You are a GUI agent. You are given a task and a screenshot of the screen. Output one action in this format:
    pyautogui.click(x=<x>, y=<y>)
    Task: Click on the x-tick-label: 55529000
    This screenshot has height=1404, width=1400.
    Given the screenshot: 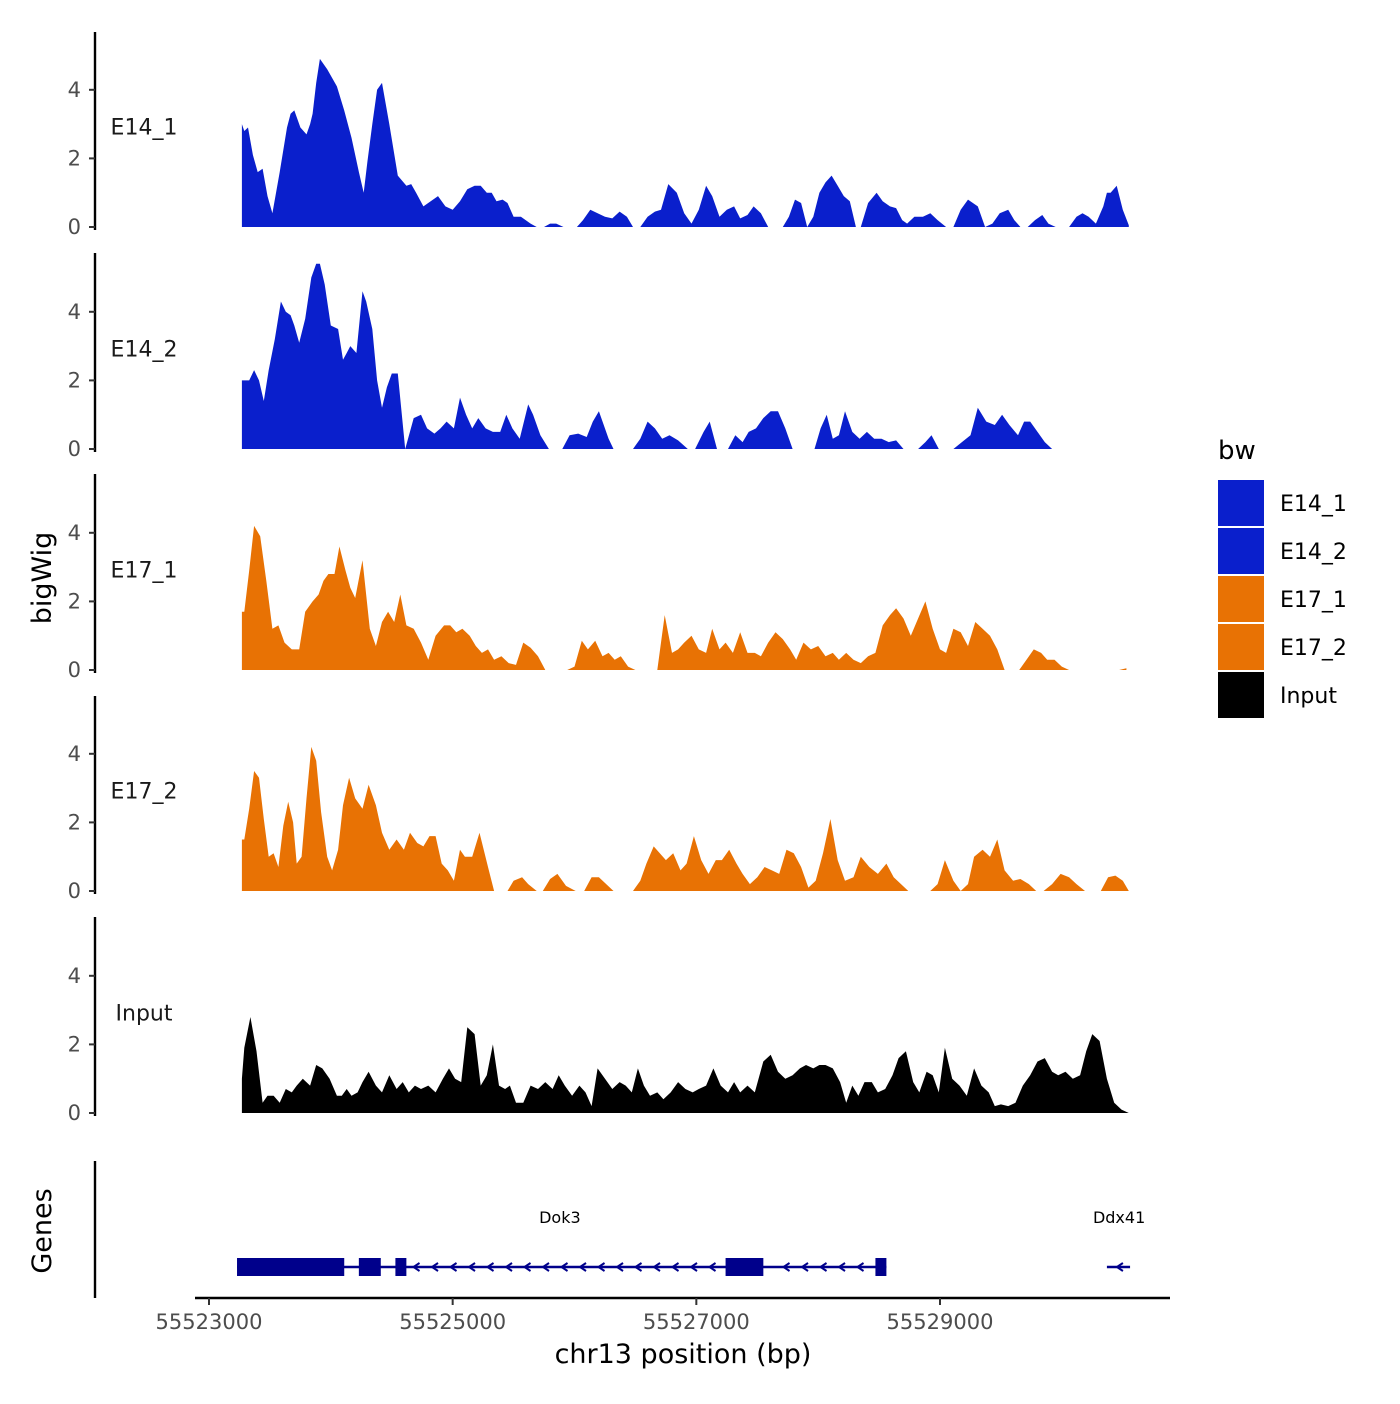 What is the action you would take?
    pyautogui.click(x=940, y=1322)
    